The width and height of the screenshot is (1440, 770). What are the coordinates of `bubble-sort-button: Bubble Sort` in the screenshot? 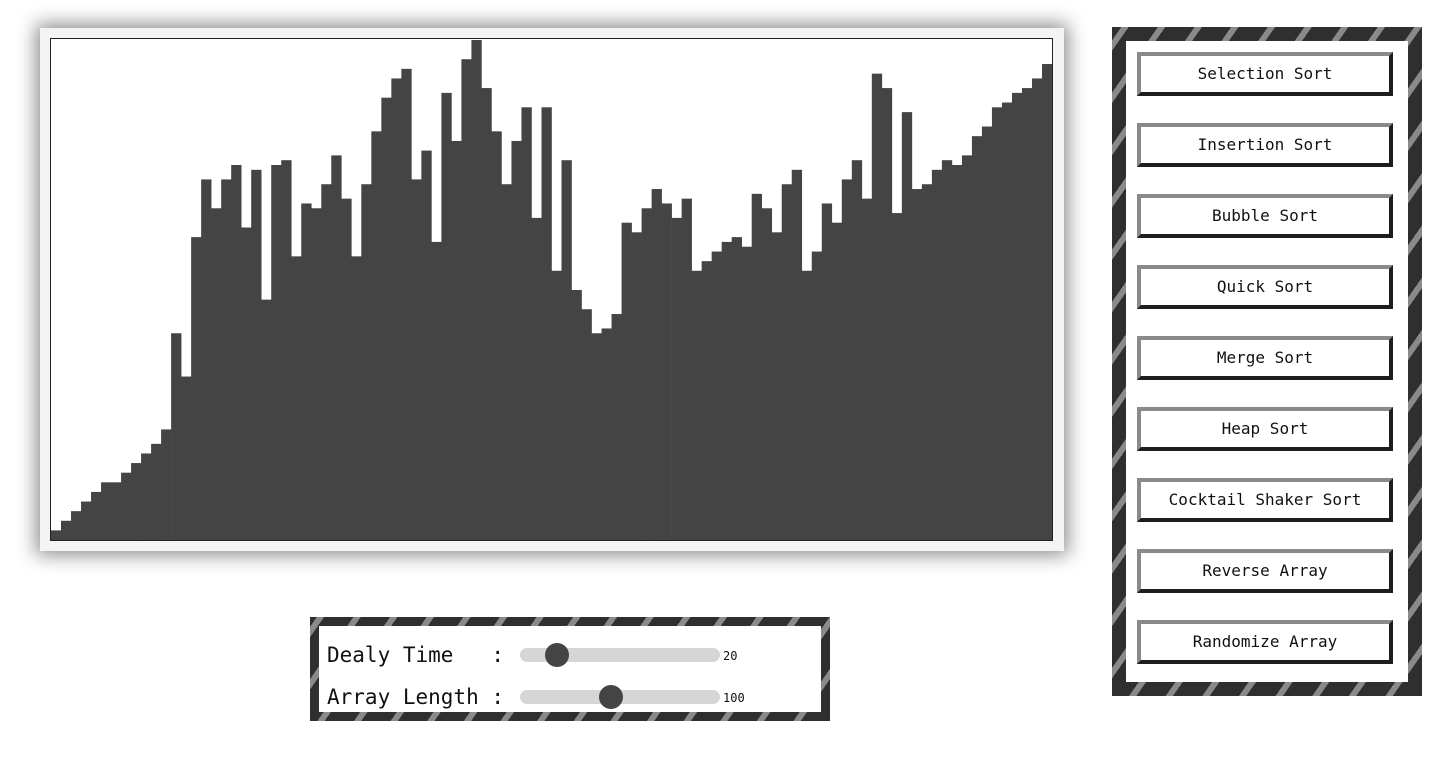 It's located at (1265, 216).